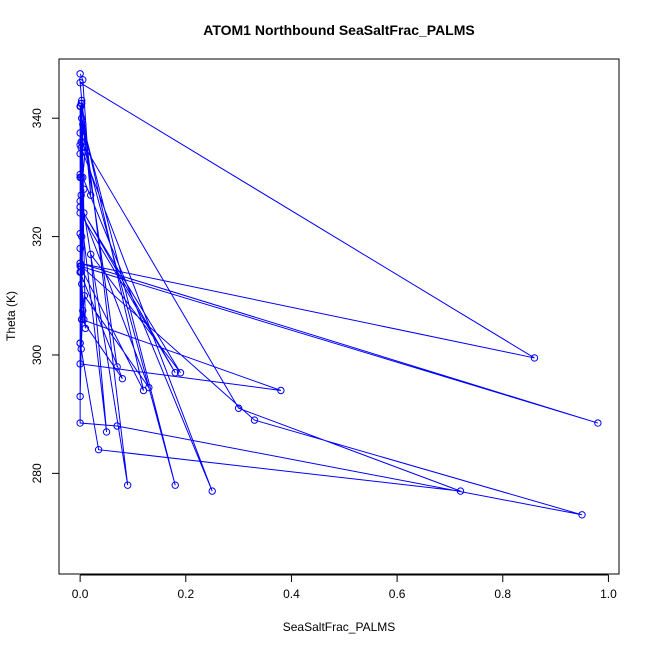  What do you see at coordinates (502, 594) in the screenshot?
I see `x-tick-label: 0.8` at bounding box center [502, 594].